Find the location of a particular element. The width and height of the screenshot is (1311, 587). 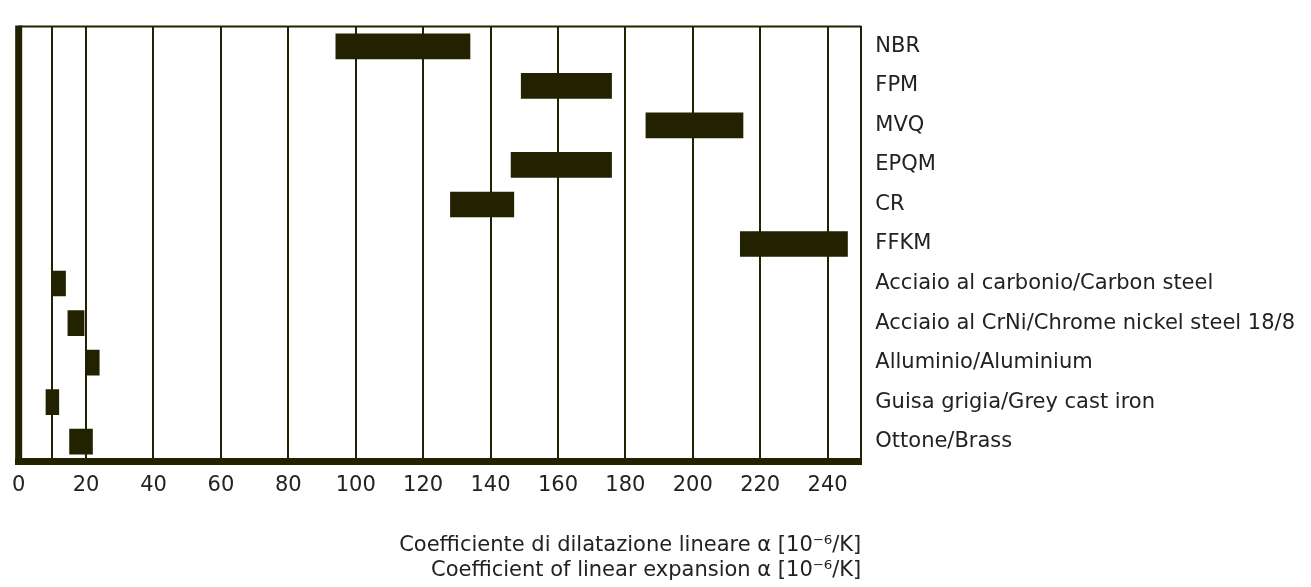

x-tick-label: 120 is located at coordinates (423, 484).